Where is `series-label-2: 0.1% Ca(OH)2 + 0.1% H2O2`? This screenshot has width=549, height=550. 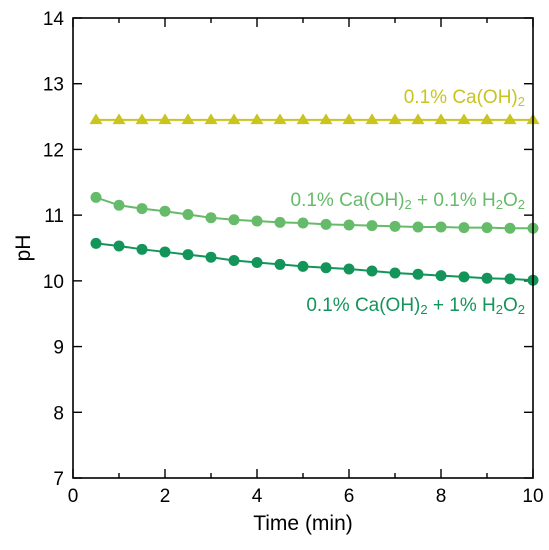 series-label-2: 0.1% Ca(OH)2 + 0.1% H2O2 is located at coordinates (408, 201).